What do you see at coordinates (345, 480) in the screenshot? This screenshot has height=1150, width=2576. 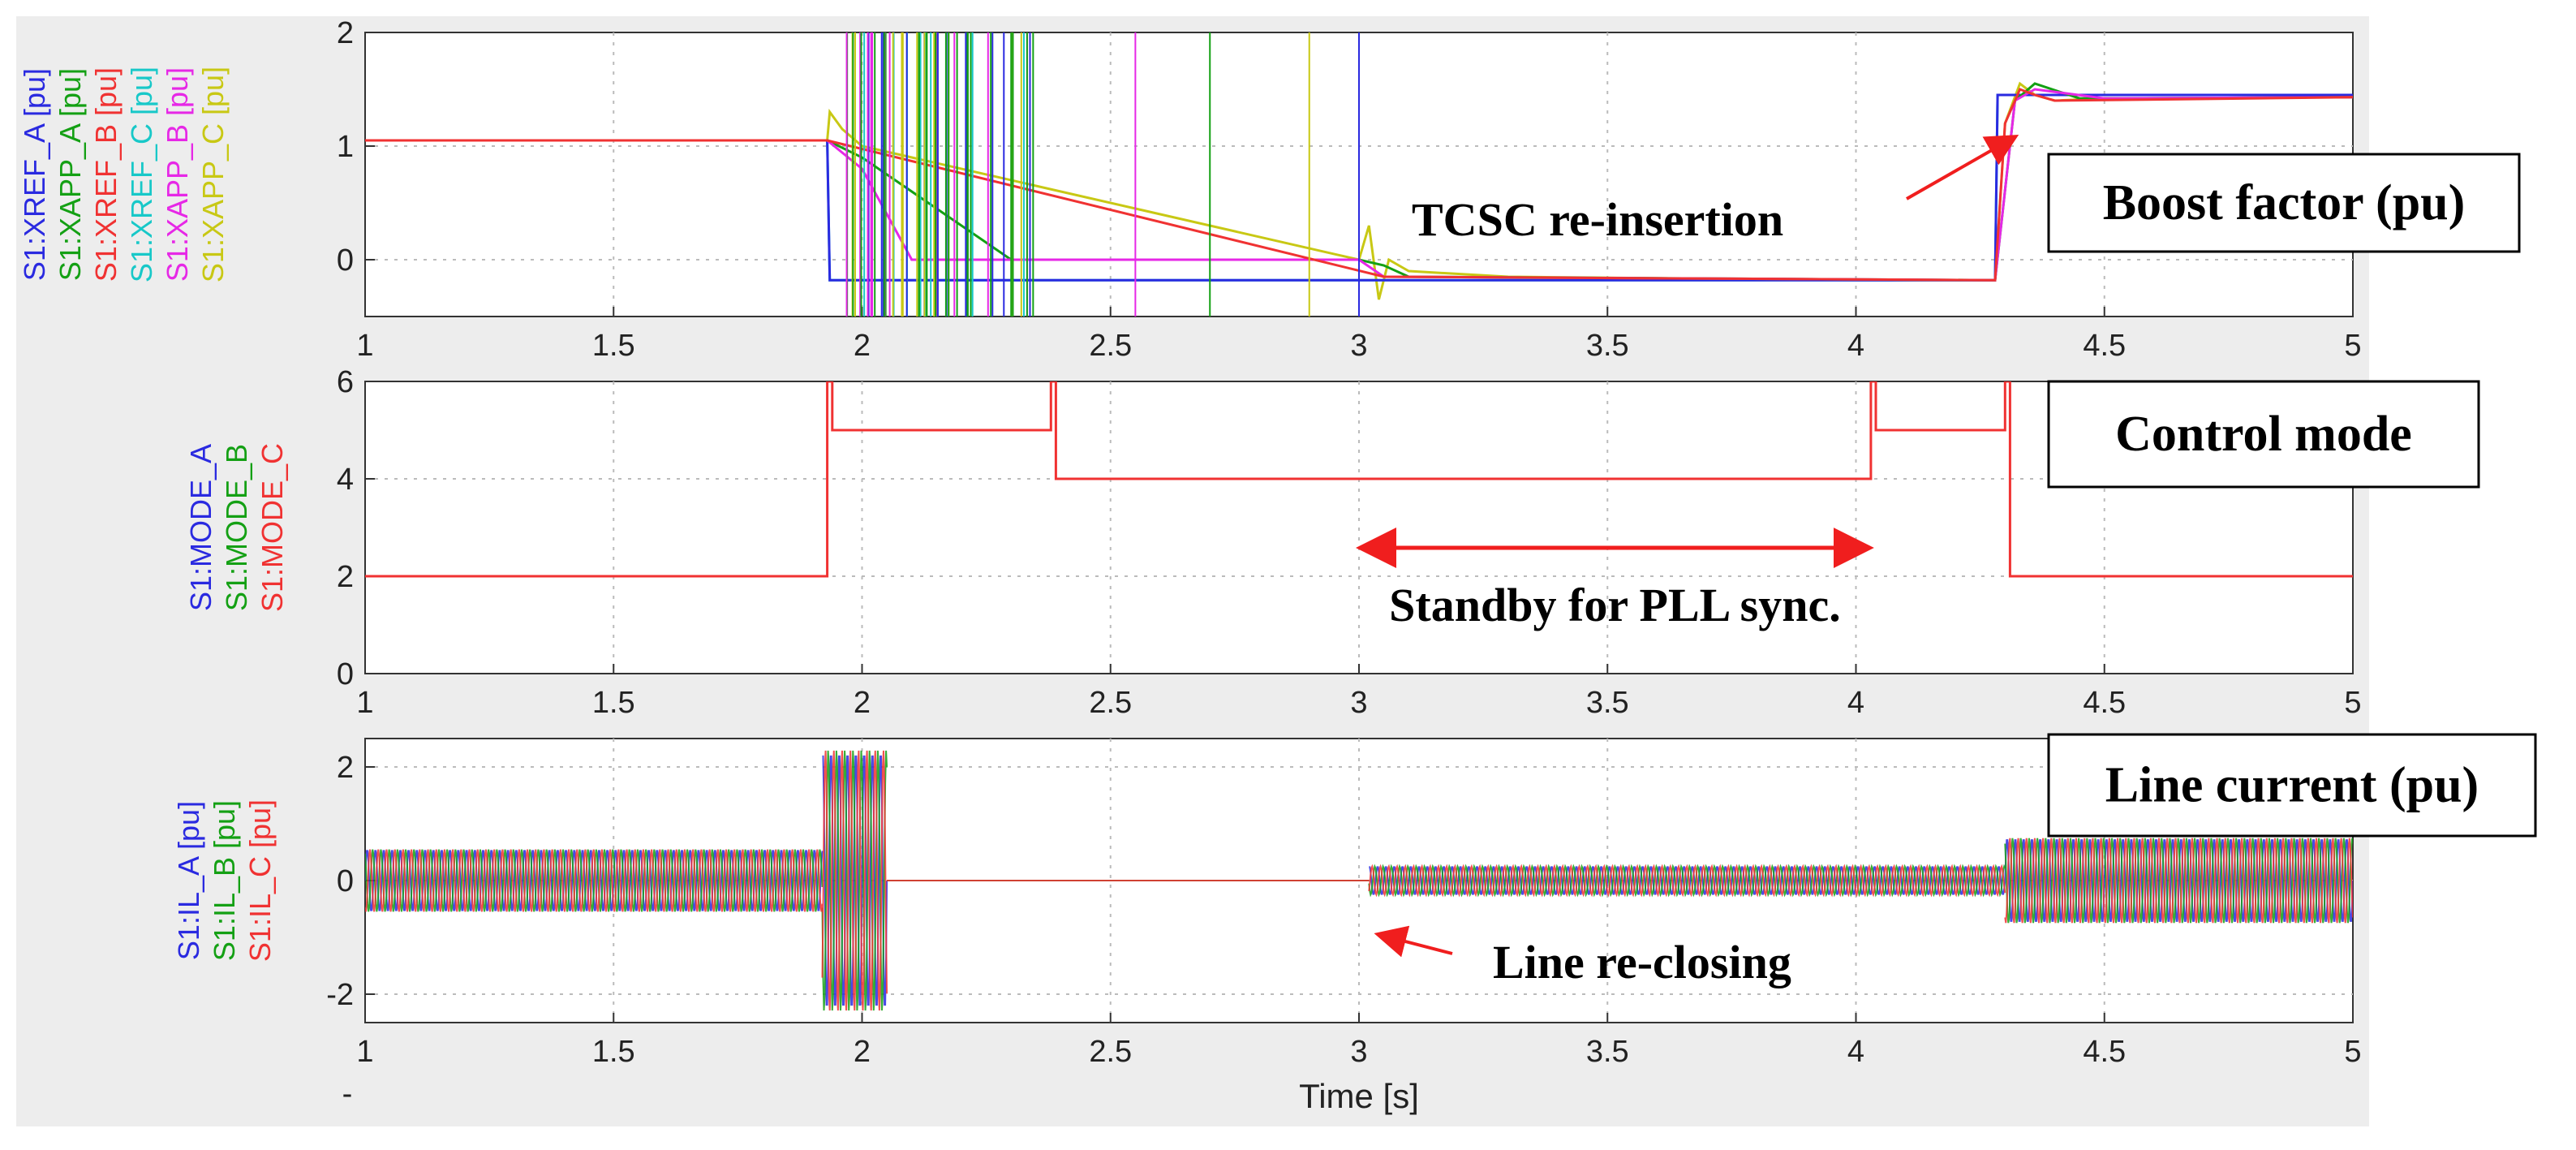 I see `y-tick-label: 4` at bounding box center [345, 480].